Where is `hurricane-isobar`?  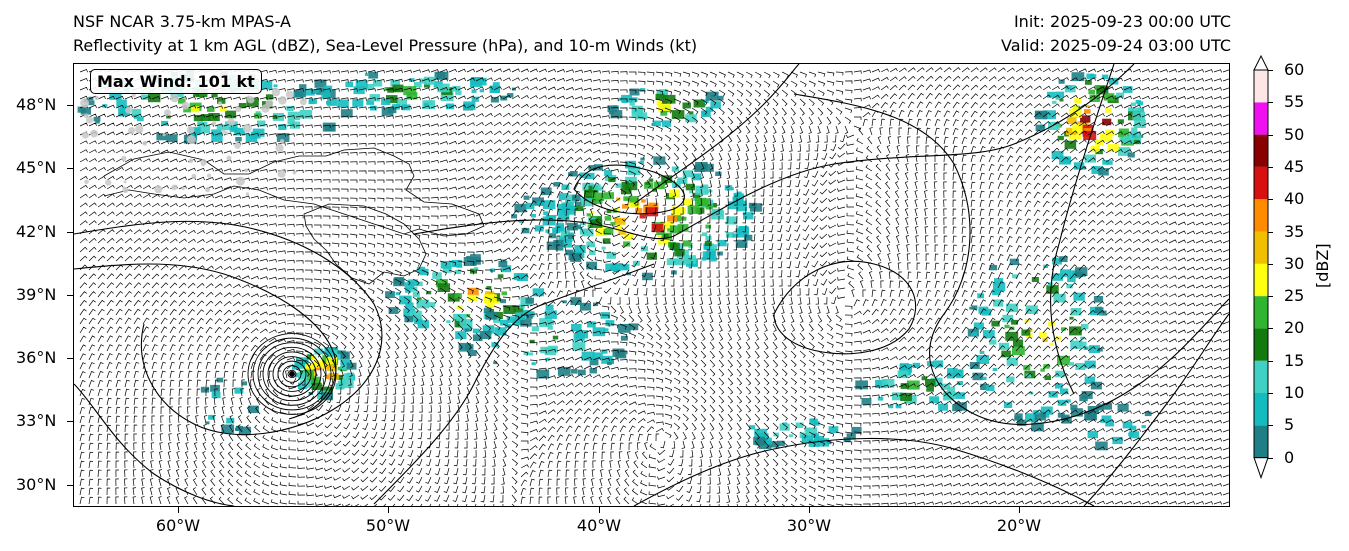
hurricane-isobar is located at coordinates (292, 374).